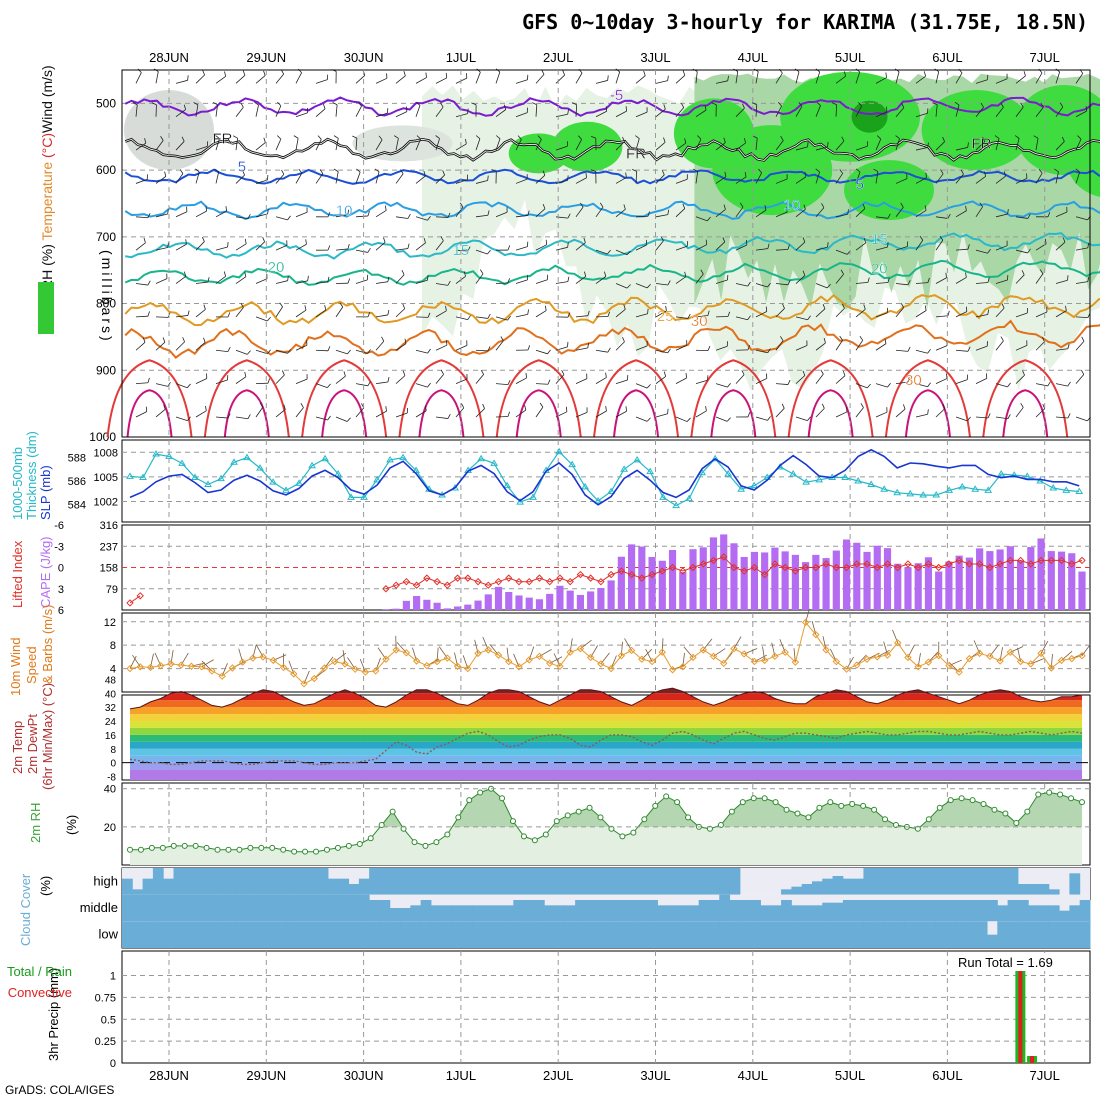 The width and height of the screenshot is (1100, 1100). What do you see at coordinates (791, 205) in the screenshot?
I see `isotherm-label: 10` at bounding box center [791, 205].